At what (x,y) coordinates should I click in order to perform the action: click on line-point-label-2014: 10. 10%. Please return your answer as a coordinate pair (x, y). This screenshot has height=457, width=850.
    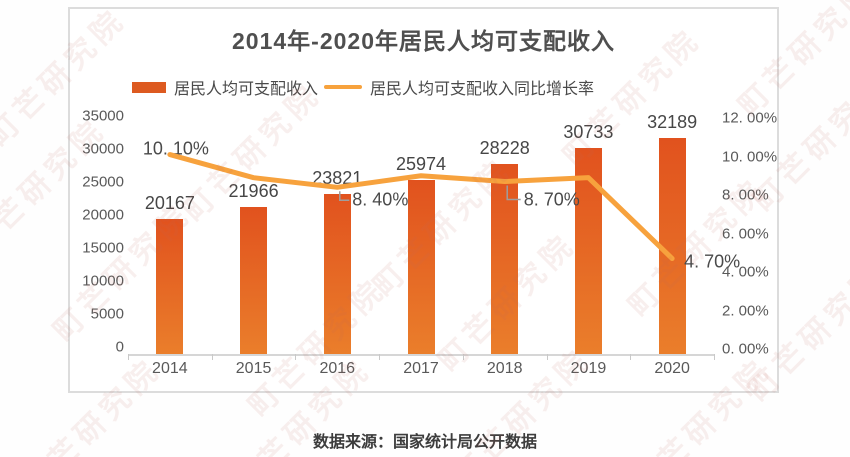
    Looking at the image, I should click on (175, 148).